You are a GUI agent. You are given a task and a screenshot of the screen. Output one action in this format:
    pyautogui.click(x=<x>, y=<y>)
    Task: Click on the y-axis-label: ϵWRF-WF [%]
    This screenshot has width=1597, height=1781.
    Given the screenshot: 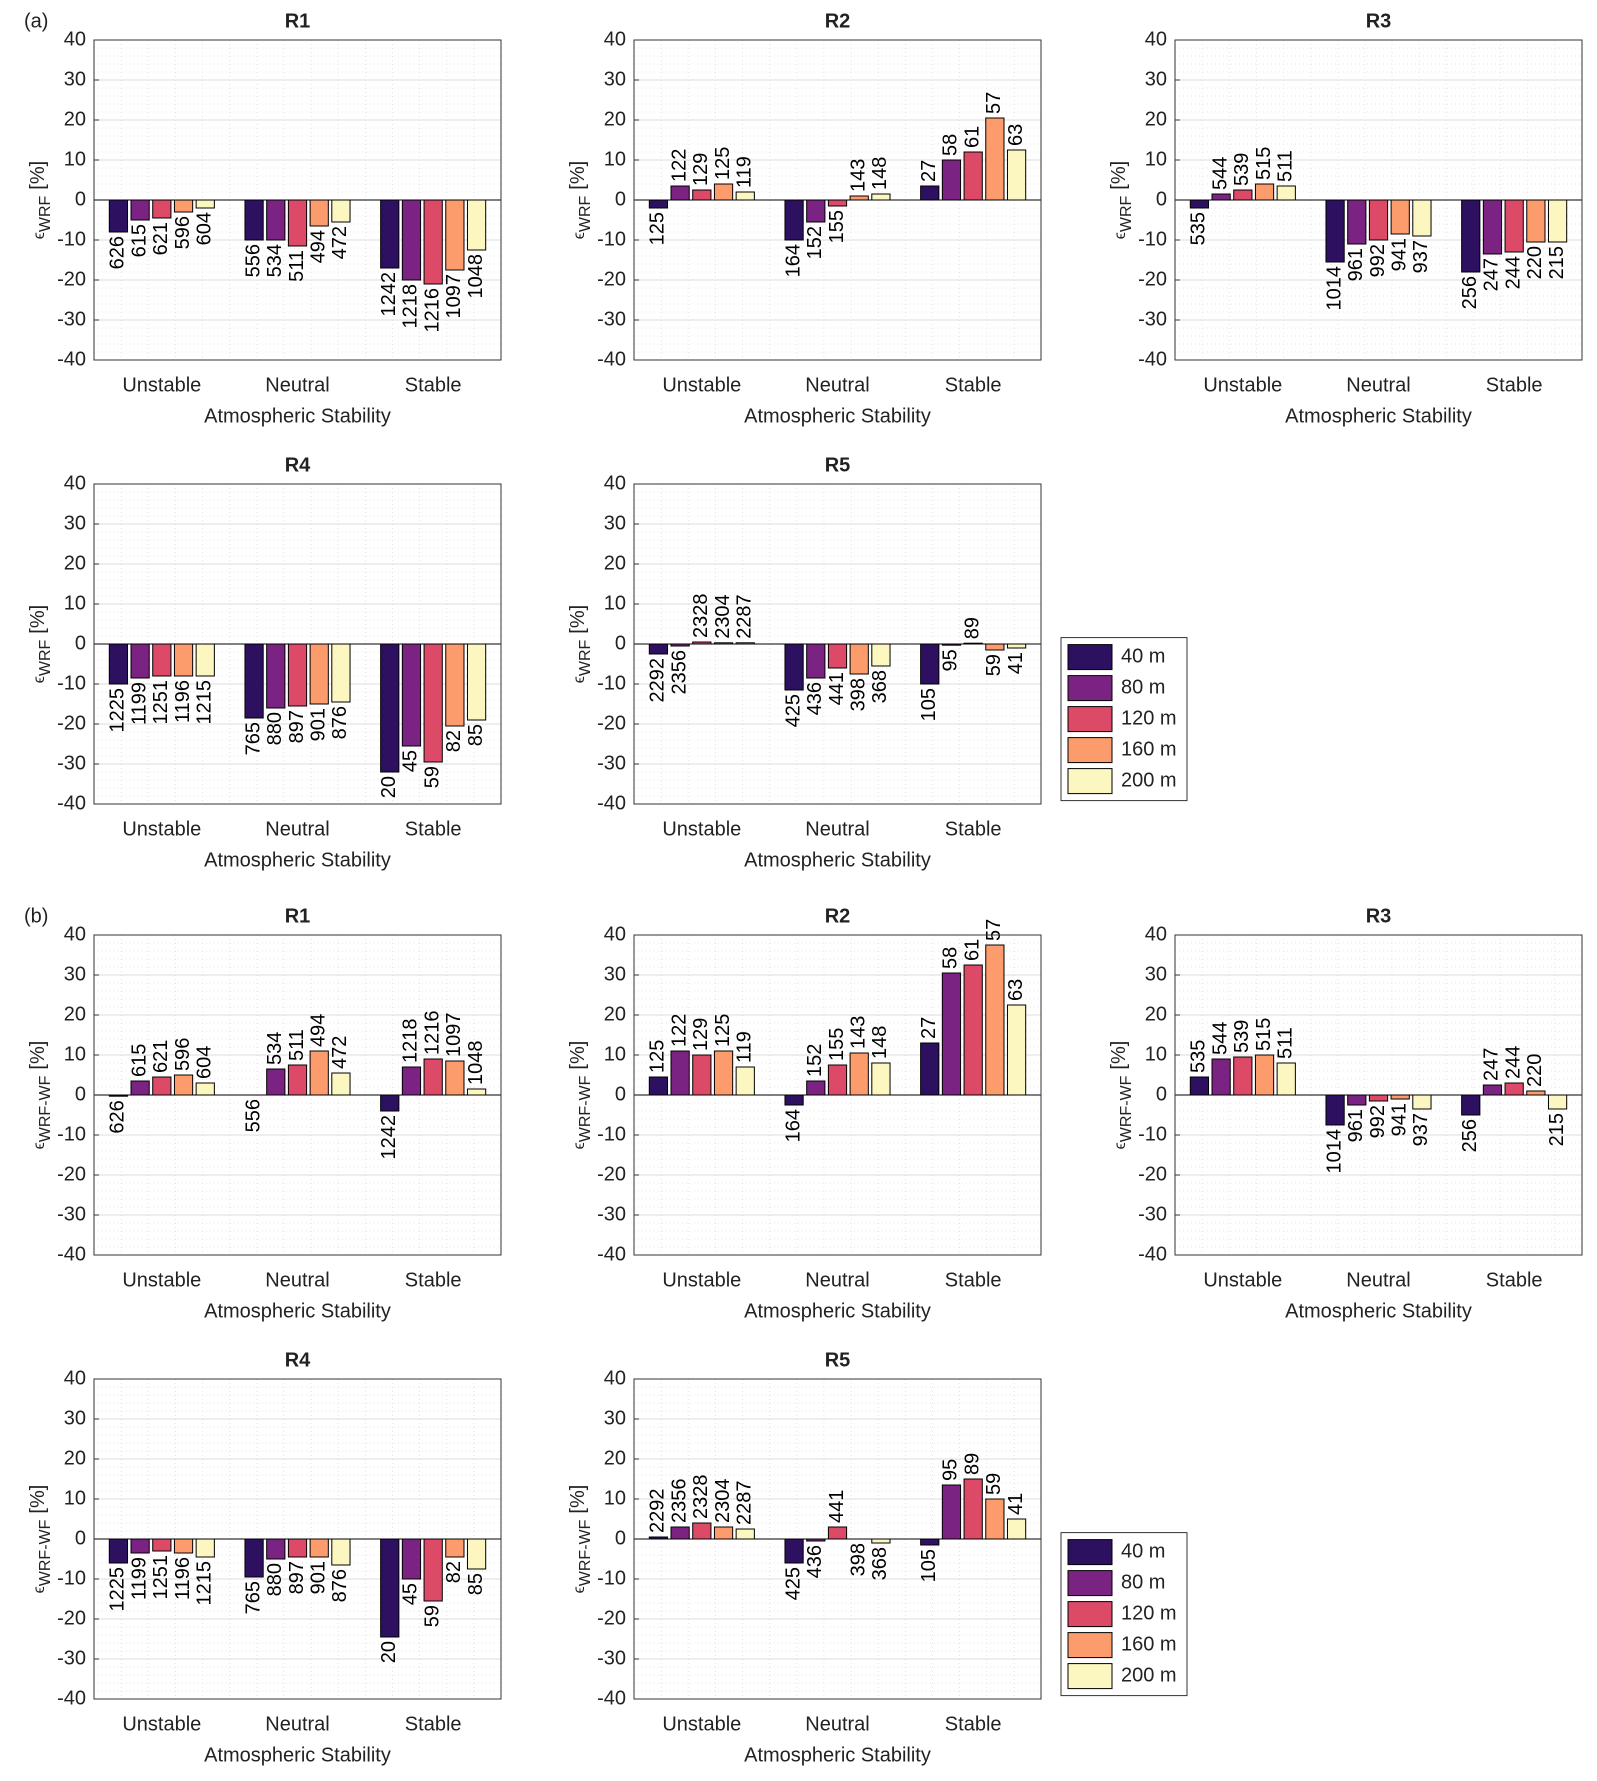 What is the action you would take?
    pyautogui.click(x=40, y=1539)
    